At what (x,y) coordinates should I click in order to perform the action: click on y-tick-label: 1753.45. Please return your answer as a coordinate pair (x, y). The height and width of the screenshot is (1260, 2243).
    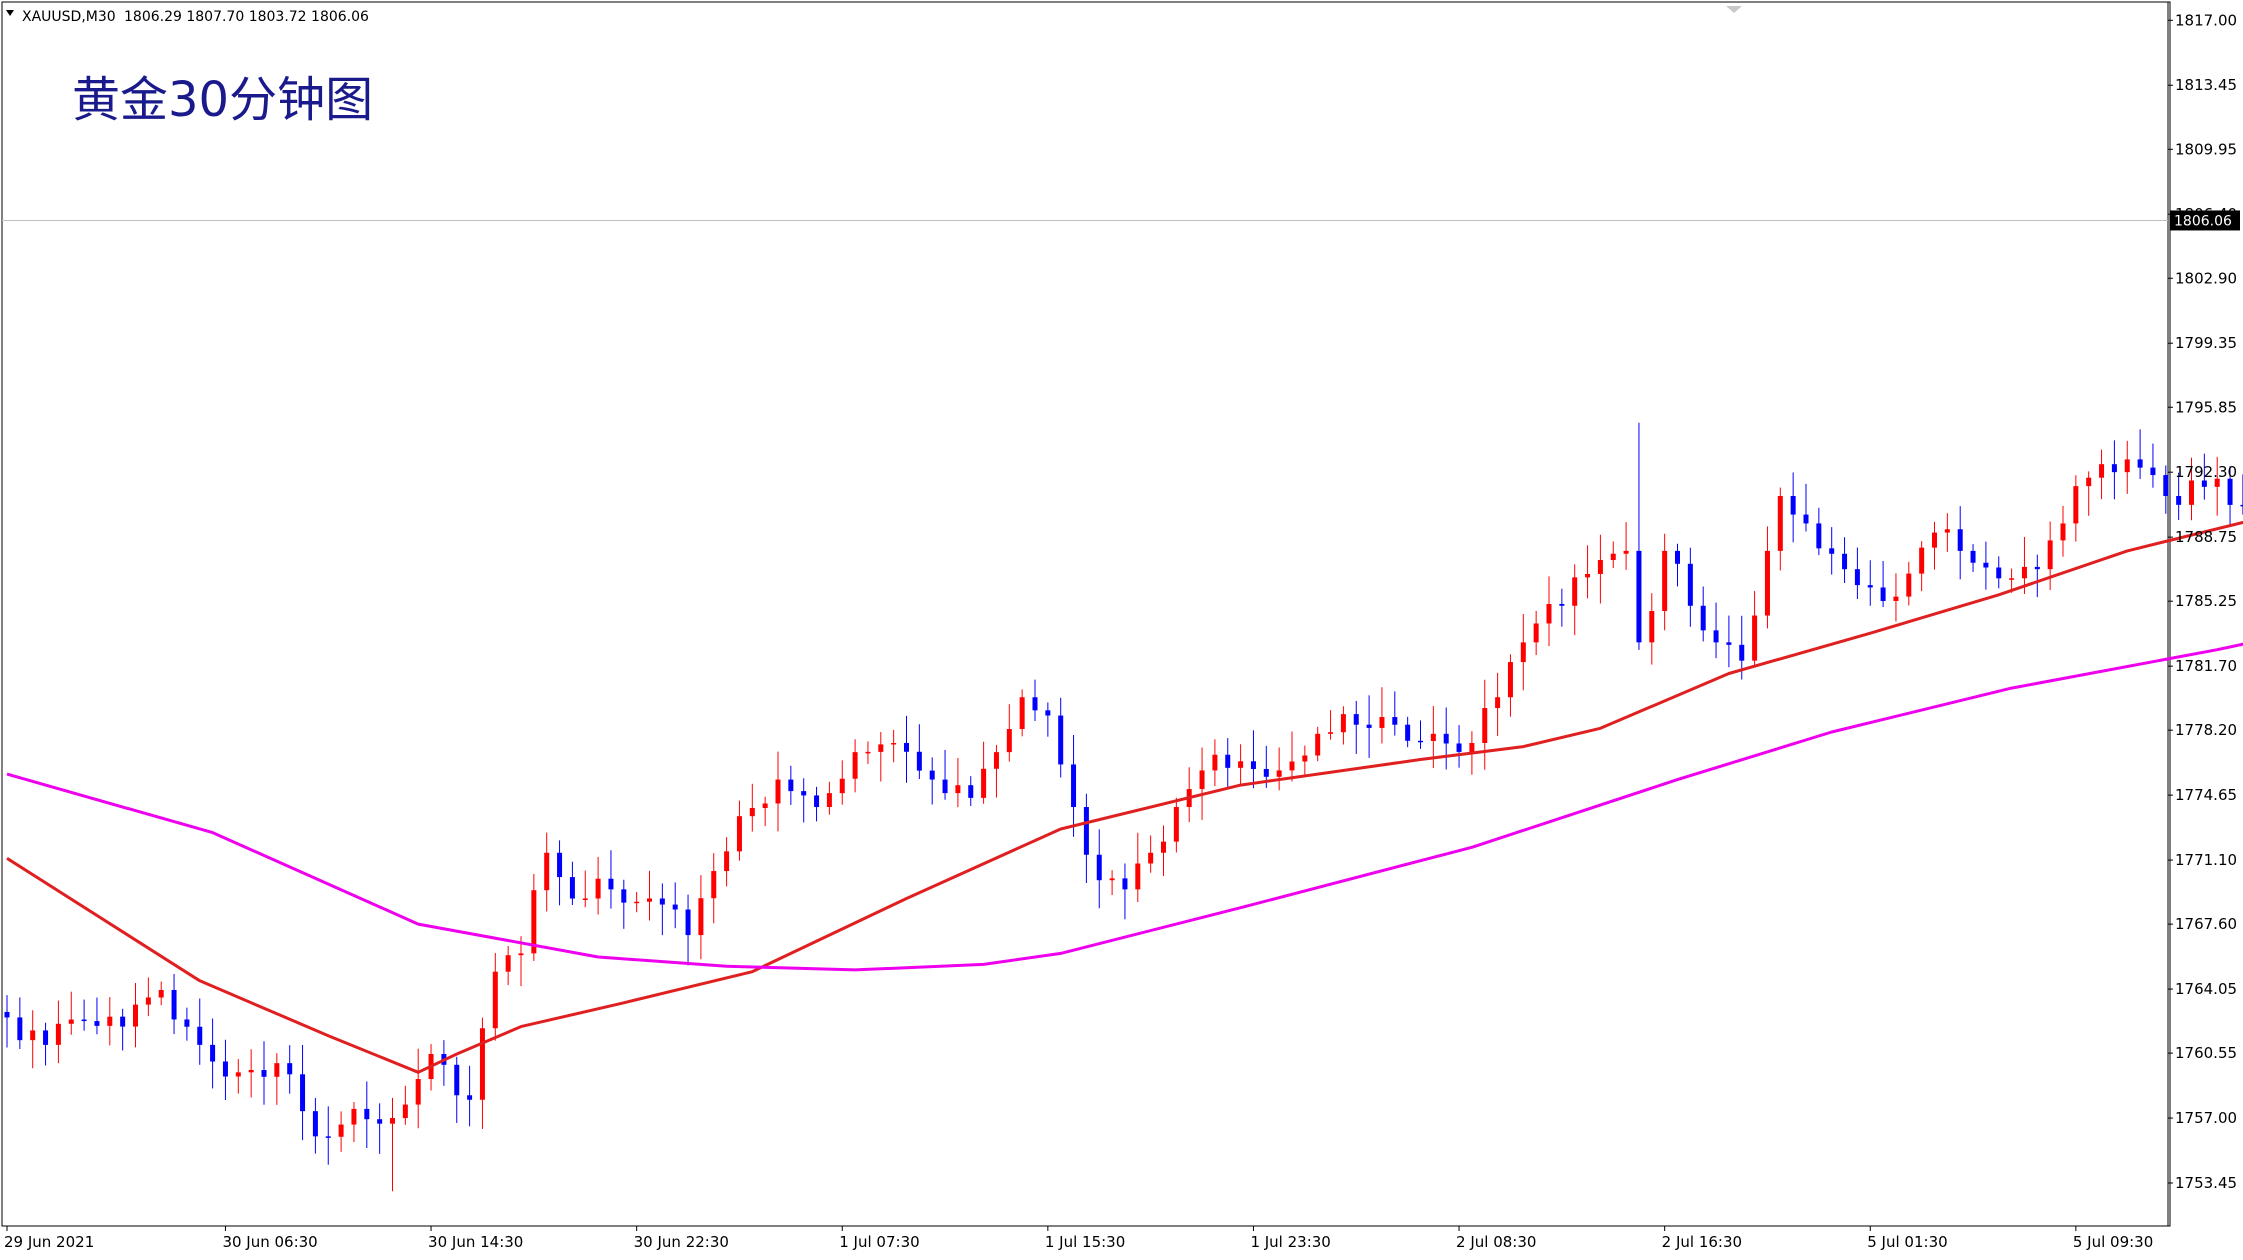
    Looking at the image, I should click on (2206, 1183).